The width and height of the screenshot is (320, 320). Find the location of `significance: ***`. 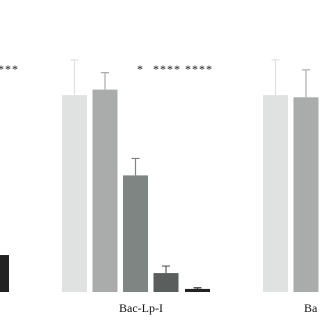

significance: *** is located at coordinates (9, 69).